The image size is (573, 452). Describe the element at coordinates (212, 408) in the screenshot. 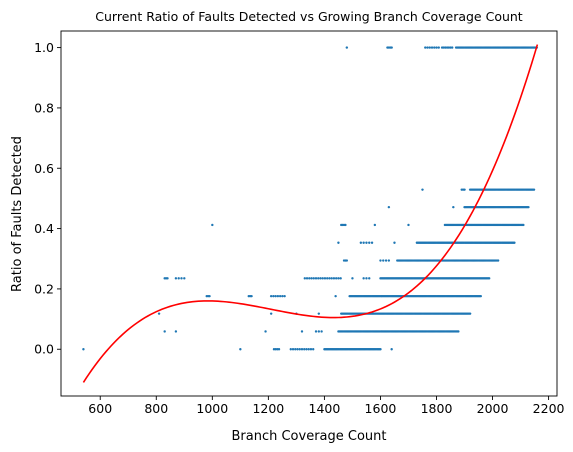

I see `x-tick-label: 1000` at that location.